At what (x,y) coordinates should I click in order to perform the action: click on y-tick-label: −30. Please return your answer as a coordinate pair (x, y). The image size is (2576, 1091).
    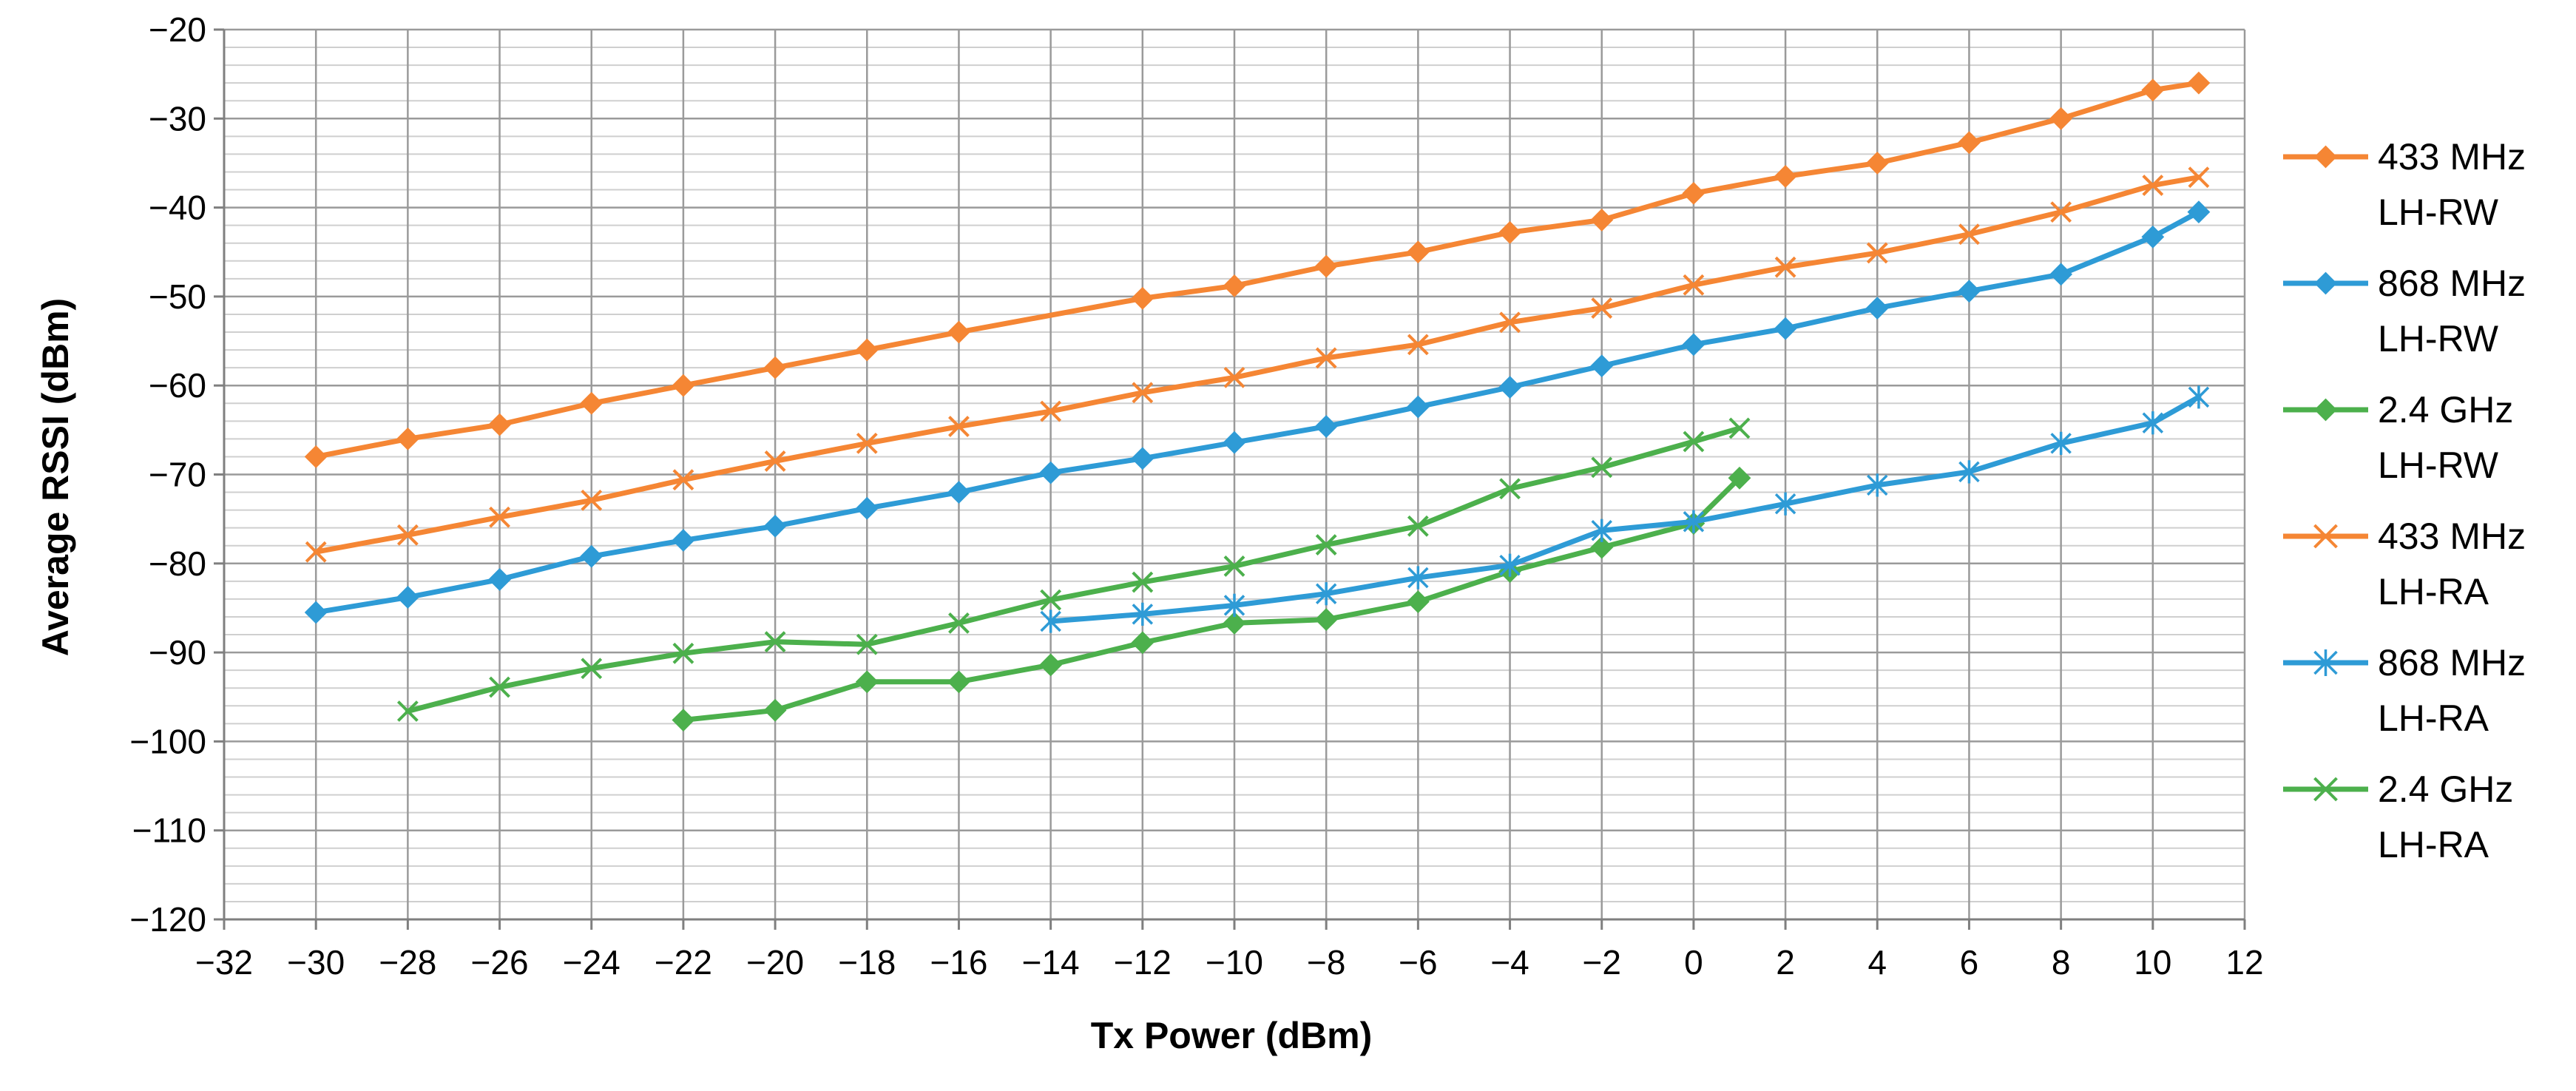
    Looking at the image, I should click on (177, 118).